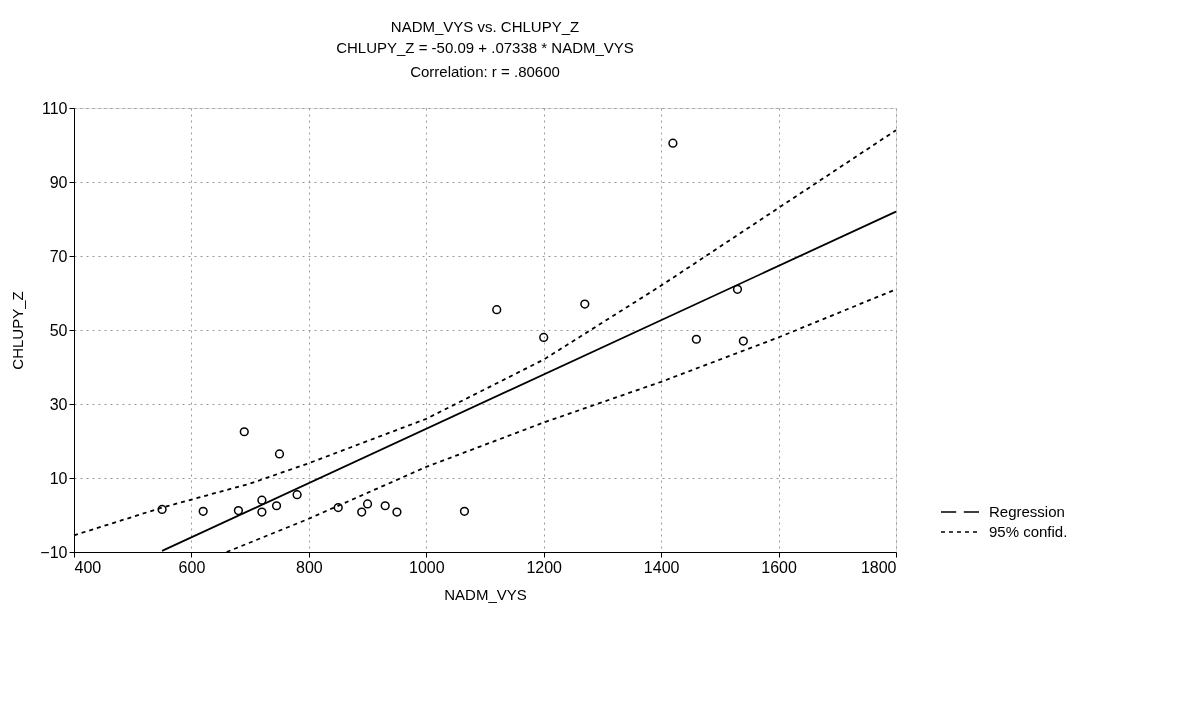 The image size is (1178, 702). Describe the element at coordinates (58, 404) in the screenshot. I see `y-tick-label: 30` at that location.